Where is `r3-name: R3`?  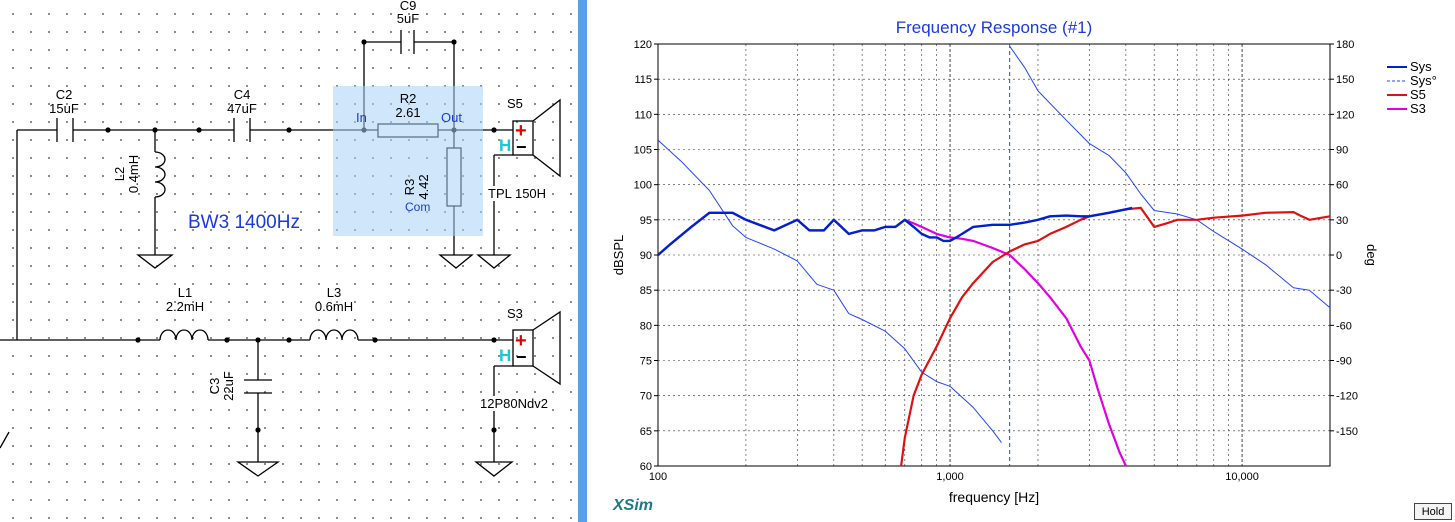
r3-name: R3 is located at coordinates (409, 187).